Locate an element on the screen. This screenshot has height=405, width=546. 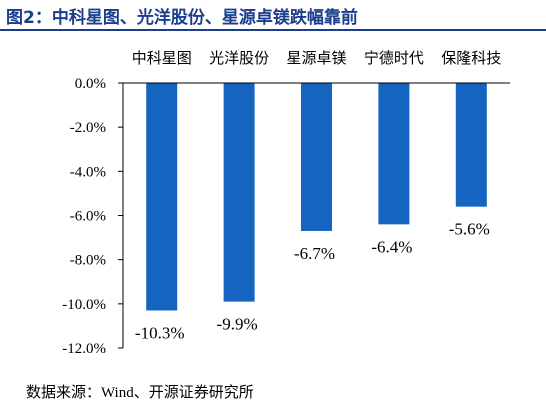
x-axis-categories: 中科星图 光洋股份 星源卓镁 宁德时代 保隆科技 is located at coordinates (317, 58).